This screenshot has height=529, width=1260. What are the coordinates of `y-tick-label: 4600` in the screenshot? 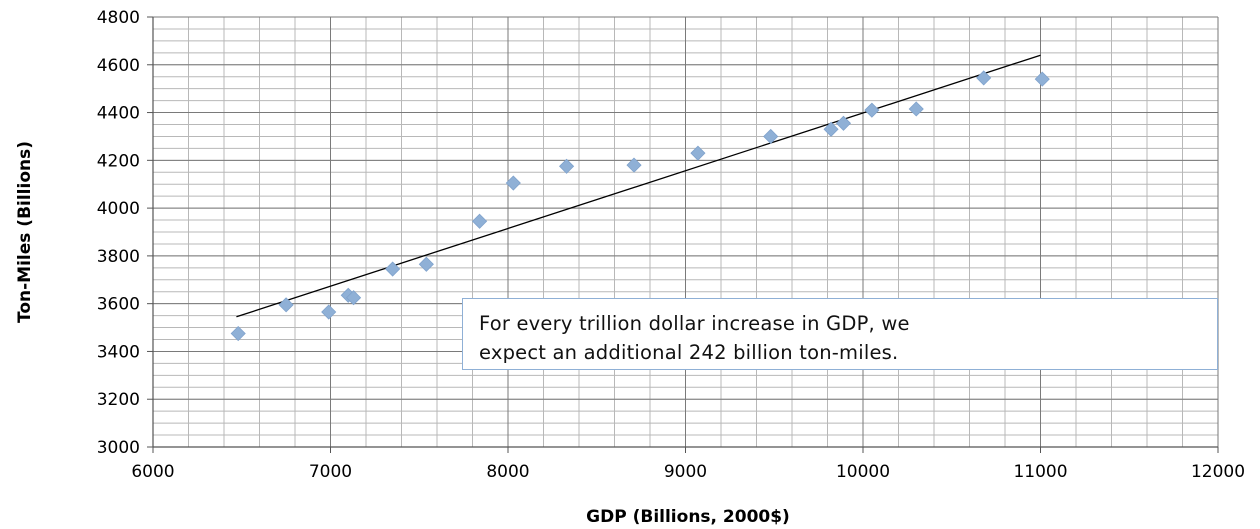 It's located at (118, 66).